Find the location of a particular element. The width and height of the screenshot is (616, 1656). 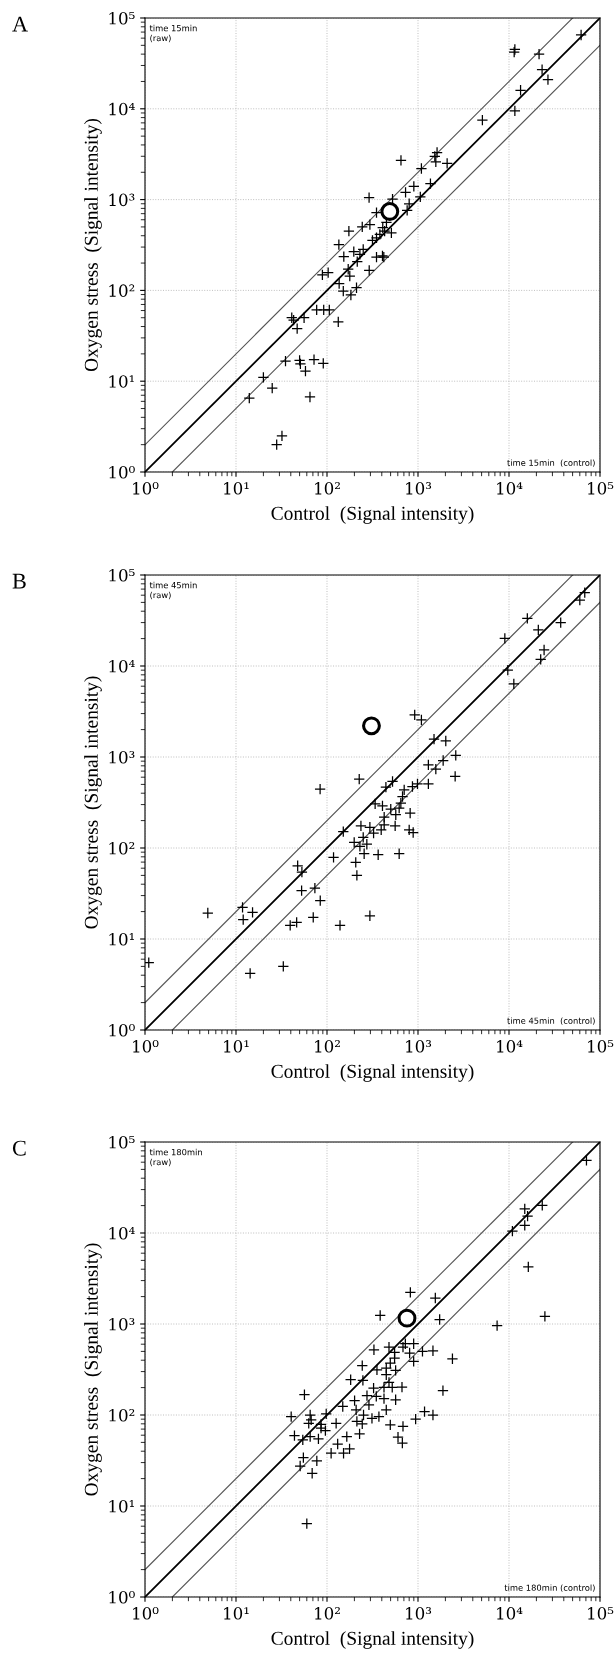

annotation: time 15min (raw) is located at coordinates (173, 33).